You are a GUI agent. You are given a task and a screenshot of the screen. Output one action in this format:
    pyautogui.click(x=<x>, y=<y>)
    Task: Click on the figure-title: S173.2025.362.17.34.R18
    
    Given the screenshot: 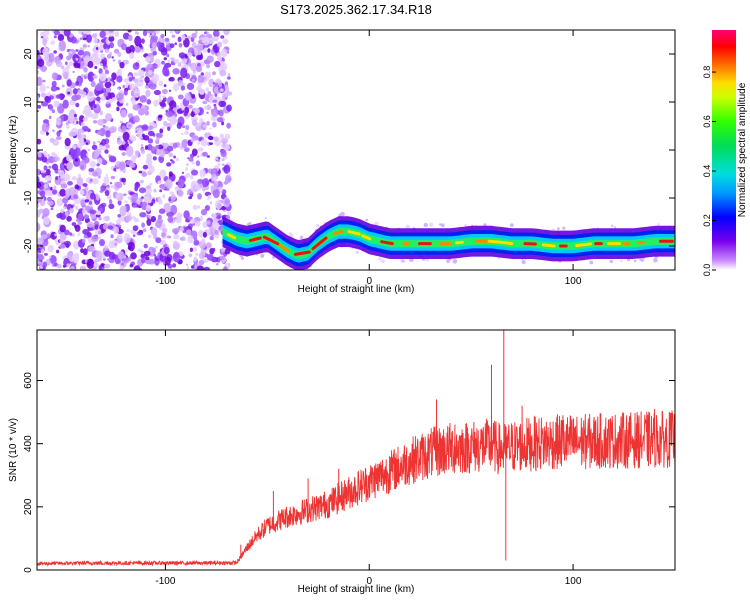 What is the action you would take?
    pyautogui.click(x=356, y=9)
    